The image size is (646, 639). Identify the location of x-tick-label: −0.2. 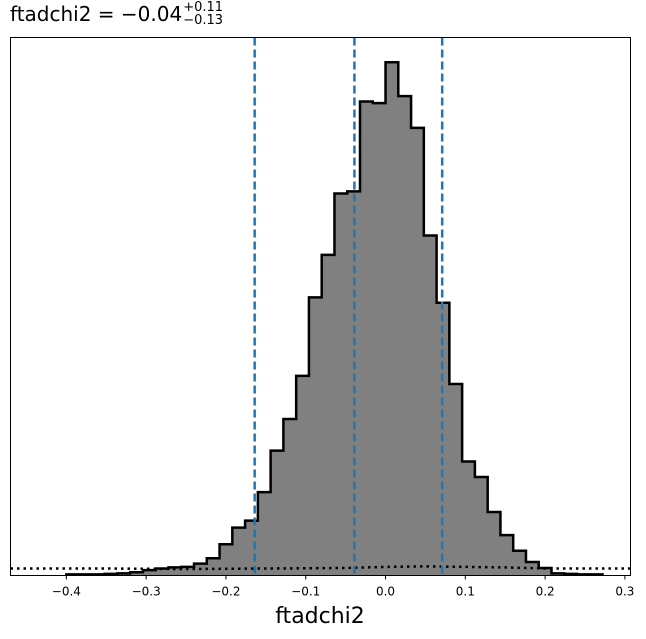
(225, 592).